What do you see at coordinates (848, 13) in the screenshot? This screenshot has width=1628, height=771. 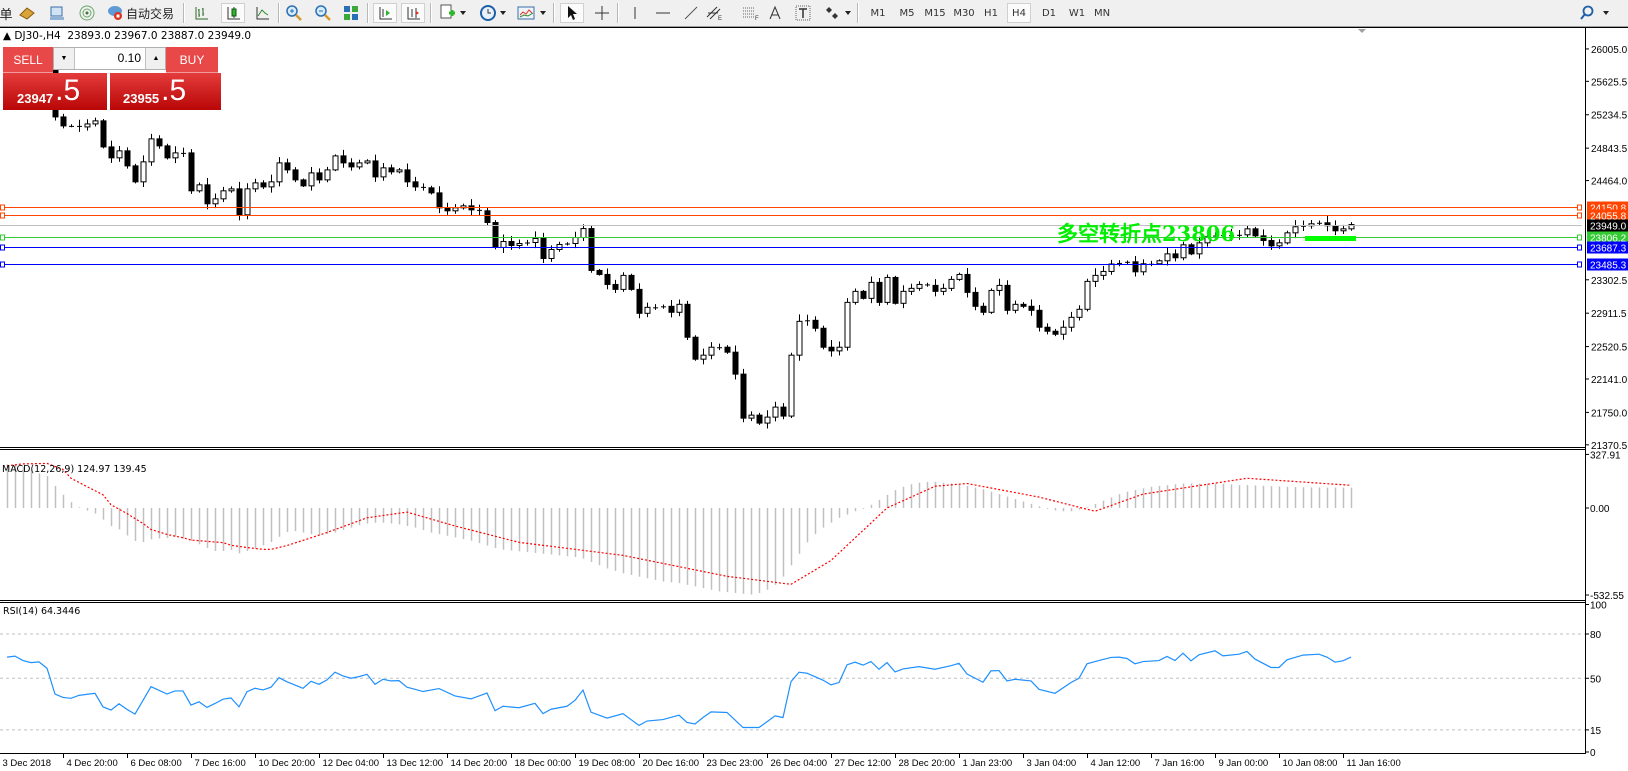 I see `arrows-dropdown-arrow-icon` at bounding box center [848, 13].